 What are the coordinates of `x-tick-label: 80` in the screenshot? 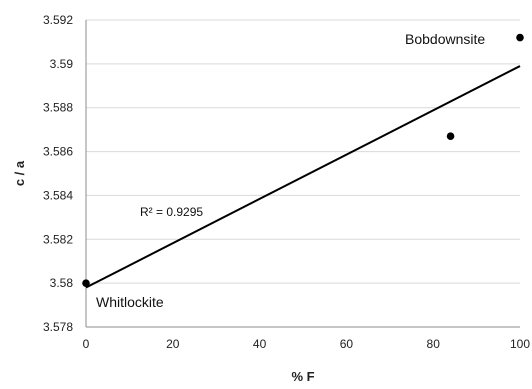 It's located at (434, 344).